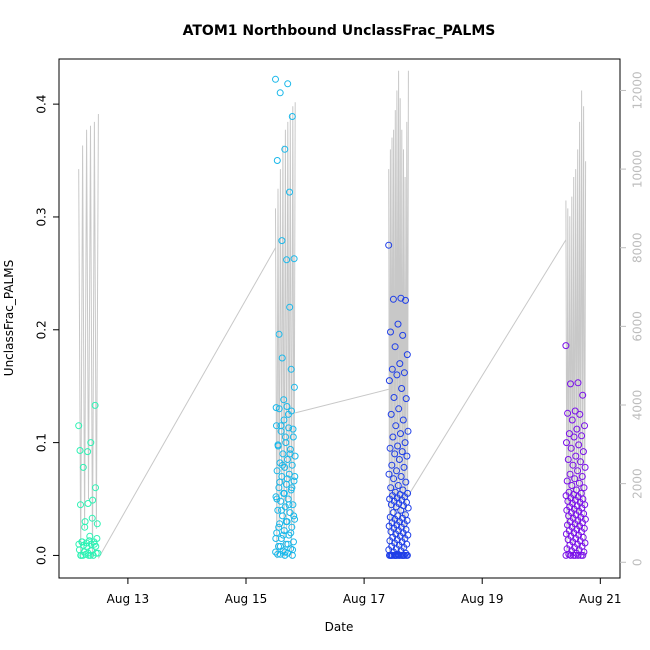 The width and height of the screenshot is (650, 650). I want to click on chart-title: ATOM1 Northbound UnclassFrac_PALMS, so click(339, 31).